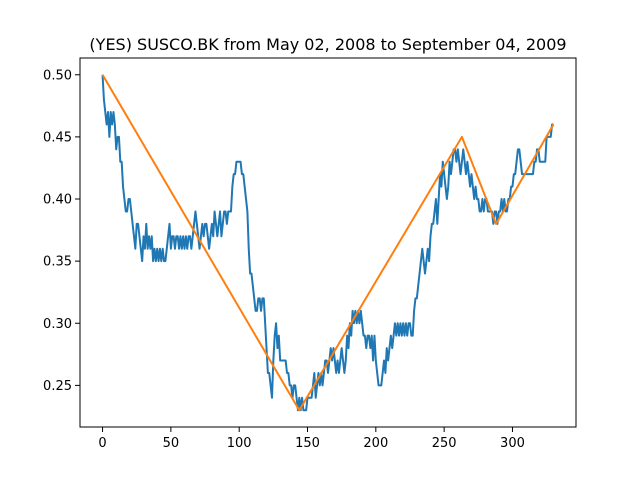 The width and height of the screenshot is (640, 480). What do you see at coordinates (57, 262) in the screenshot?
I see `y-tick-label: 0.35` at bounding box center [57, 262].